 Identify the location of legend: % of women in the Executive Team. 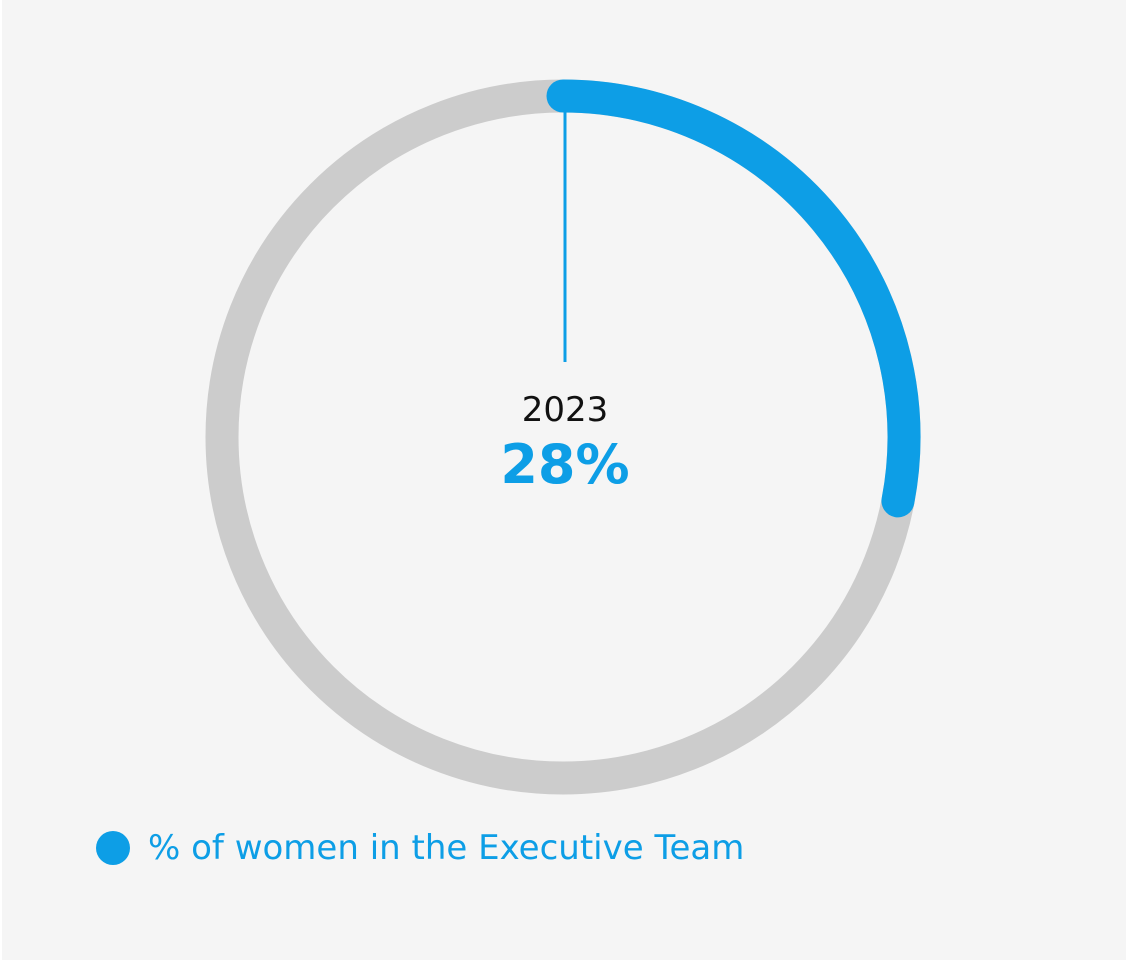
(420, 848).